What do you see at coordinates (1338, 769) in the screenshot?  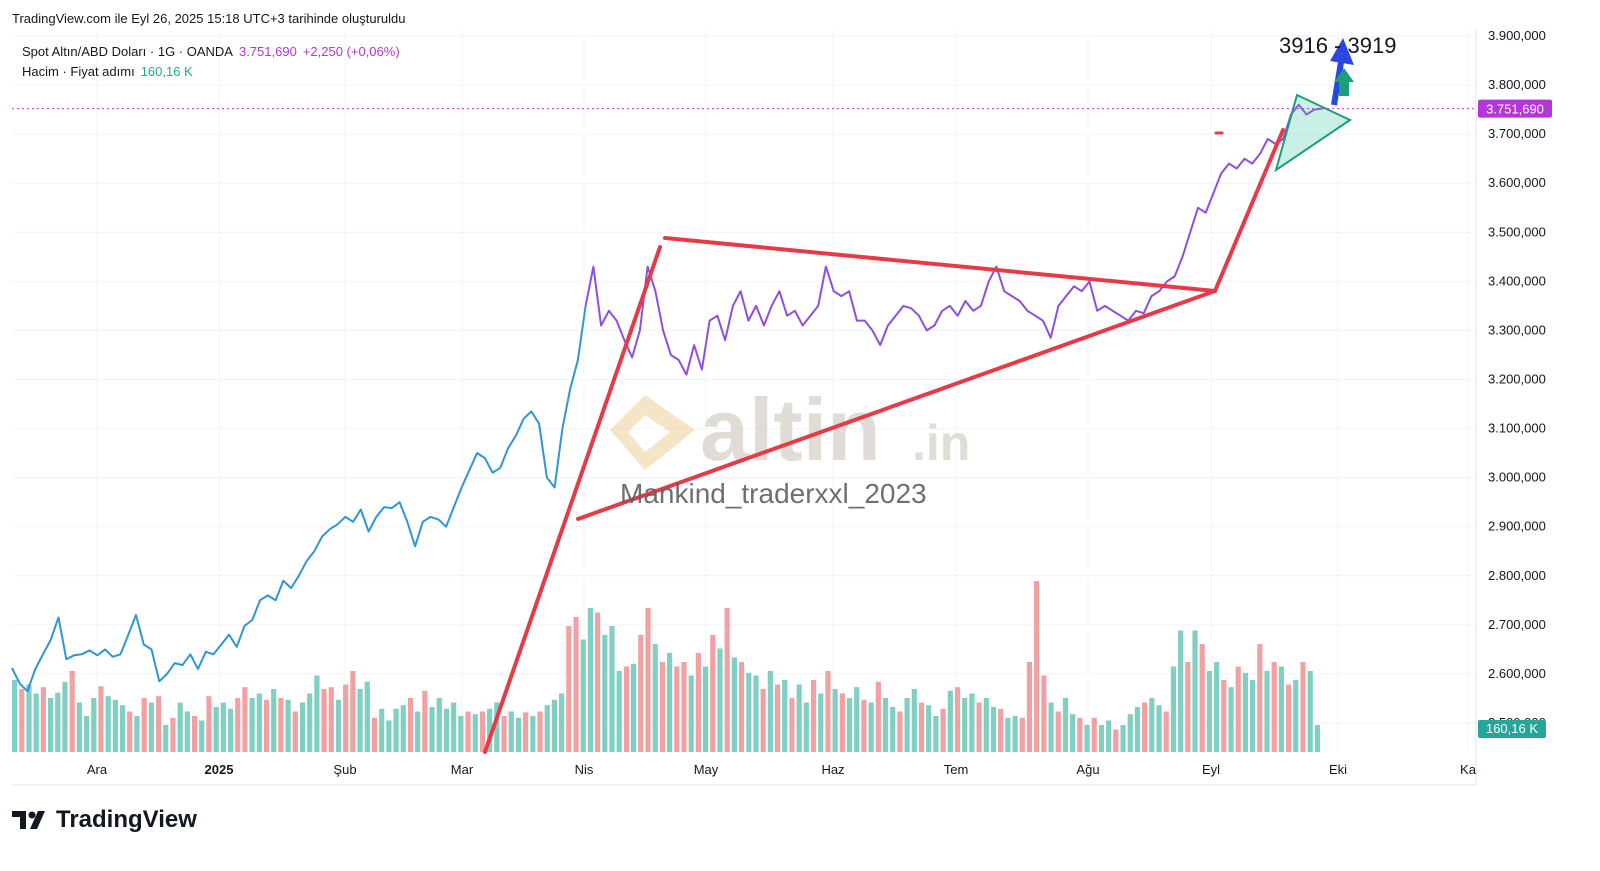 I see `x-tick-label: Eki` at bounding box center [1338, 769].